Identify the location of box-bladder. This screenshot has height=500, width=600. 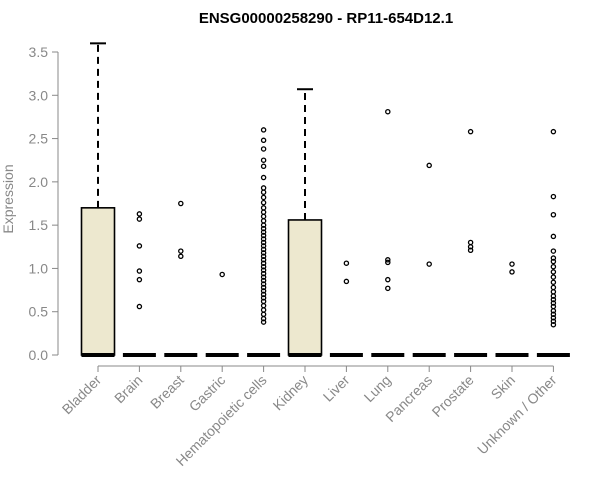
(98, 199).